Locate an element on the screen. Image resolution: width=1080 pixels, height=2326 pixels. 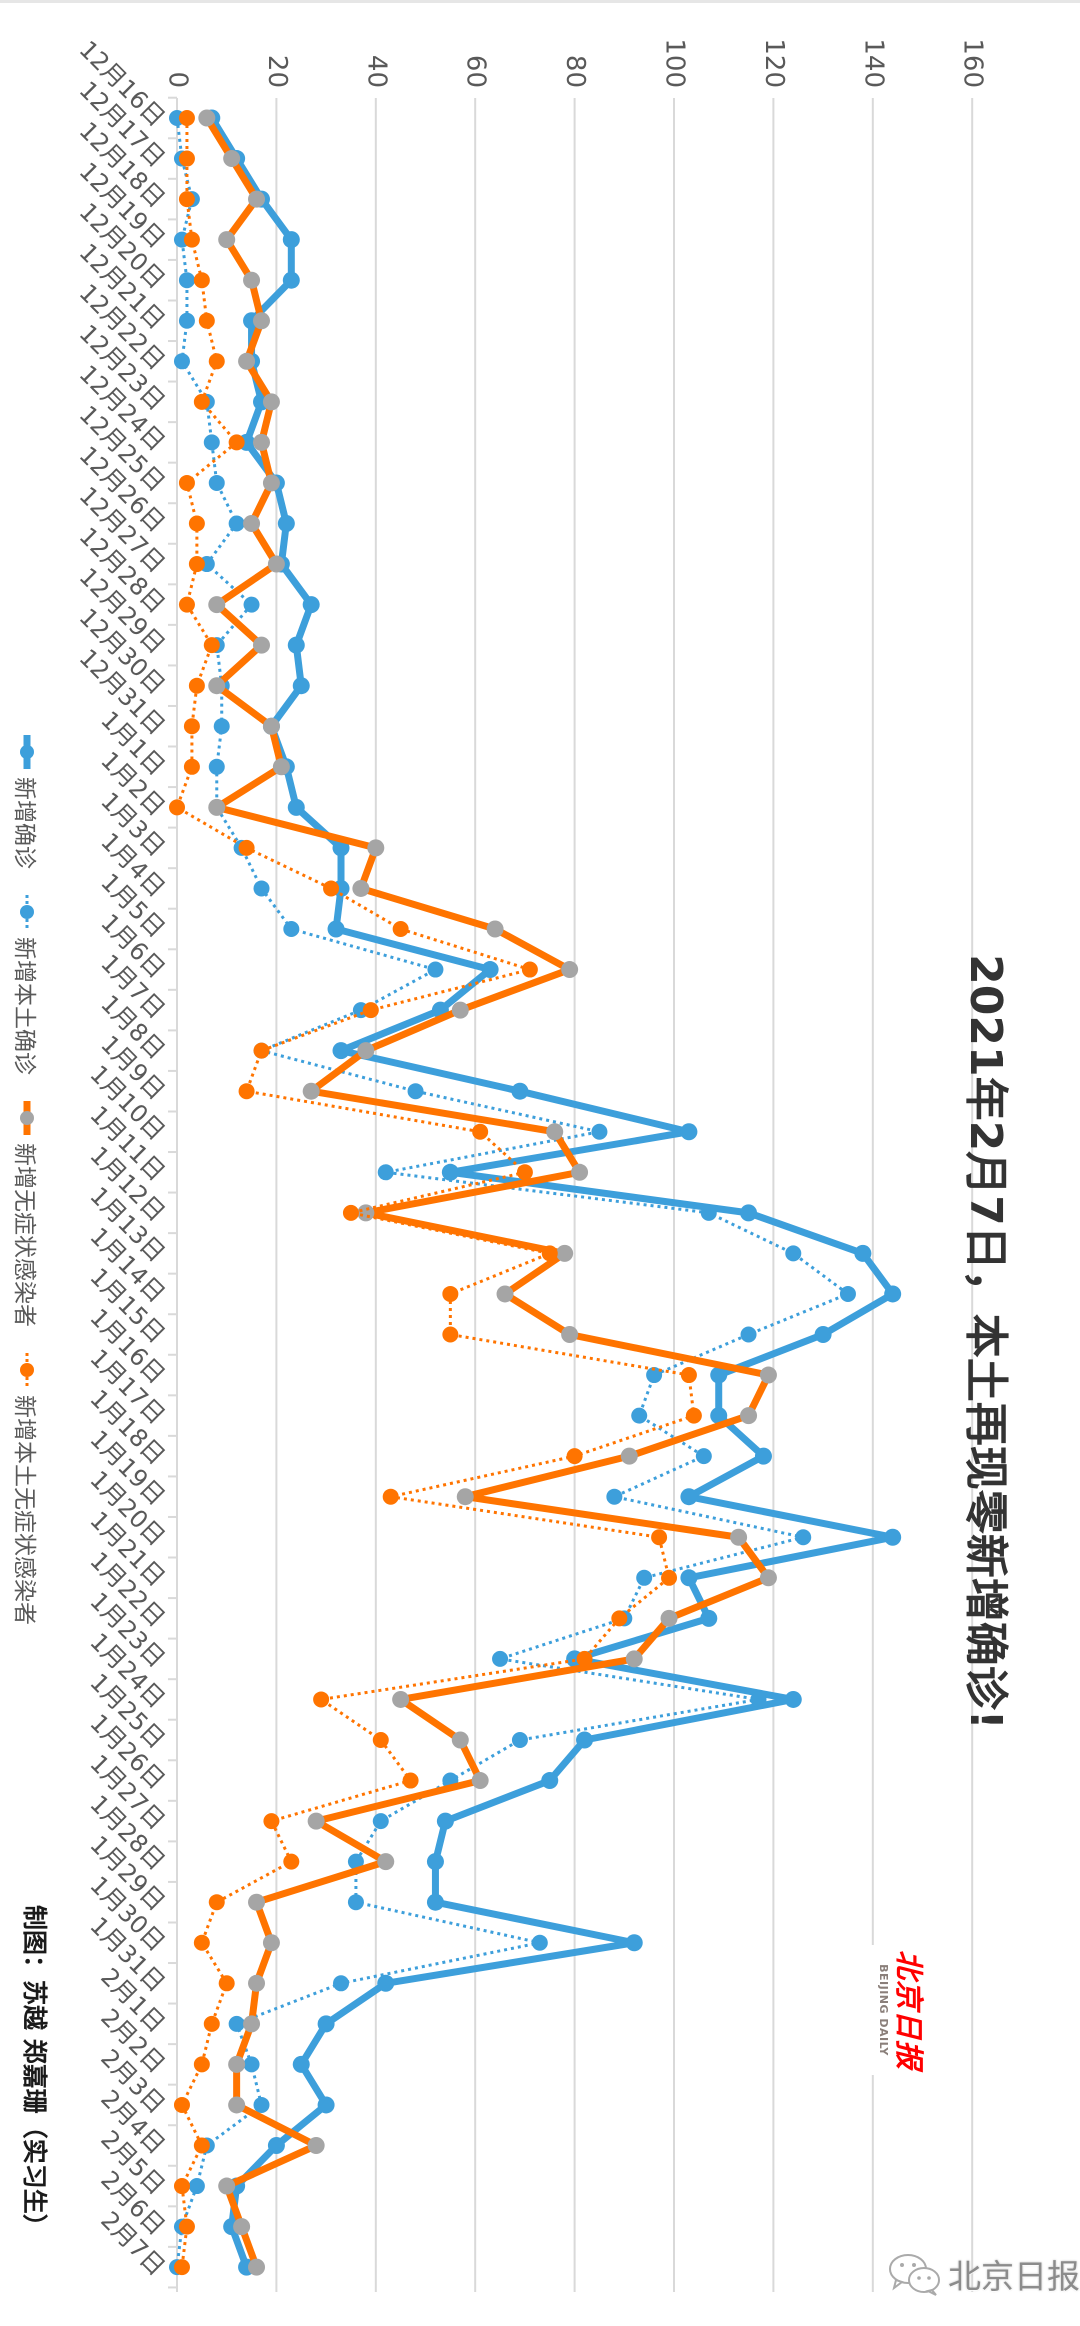
legend-item: 新增本土无症状感染者 is located at coordinates (27, 1489).